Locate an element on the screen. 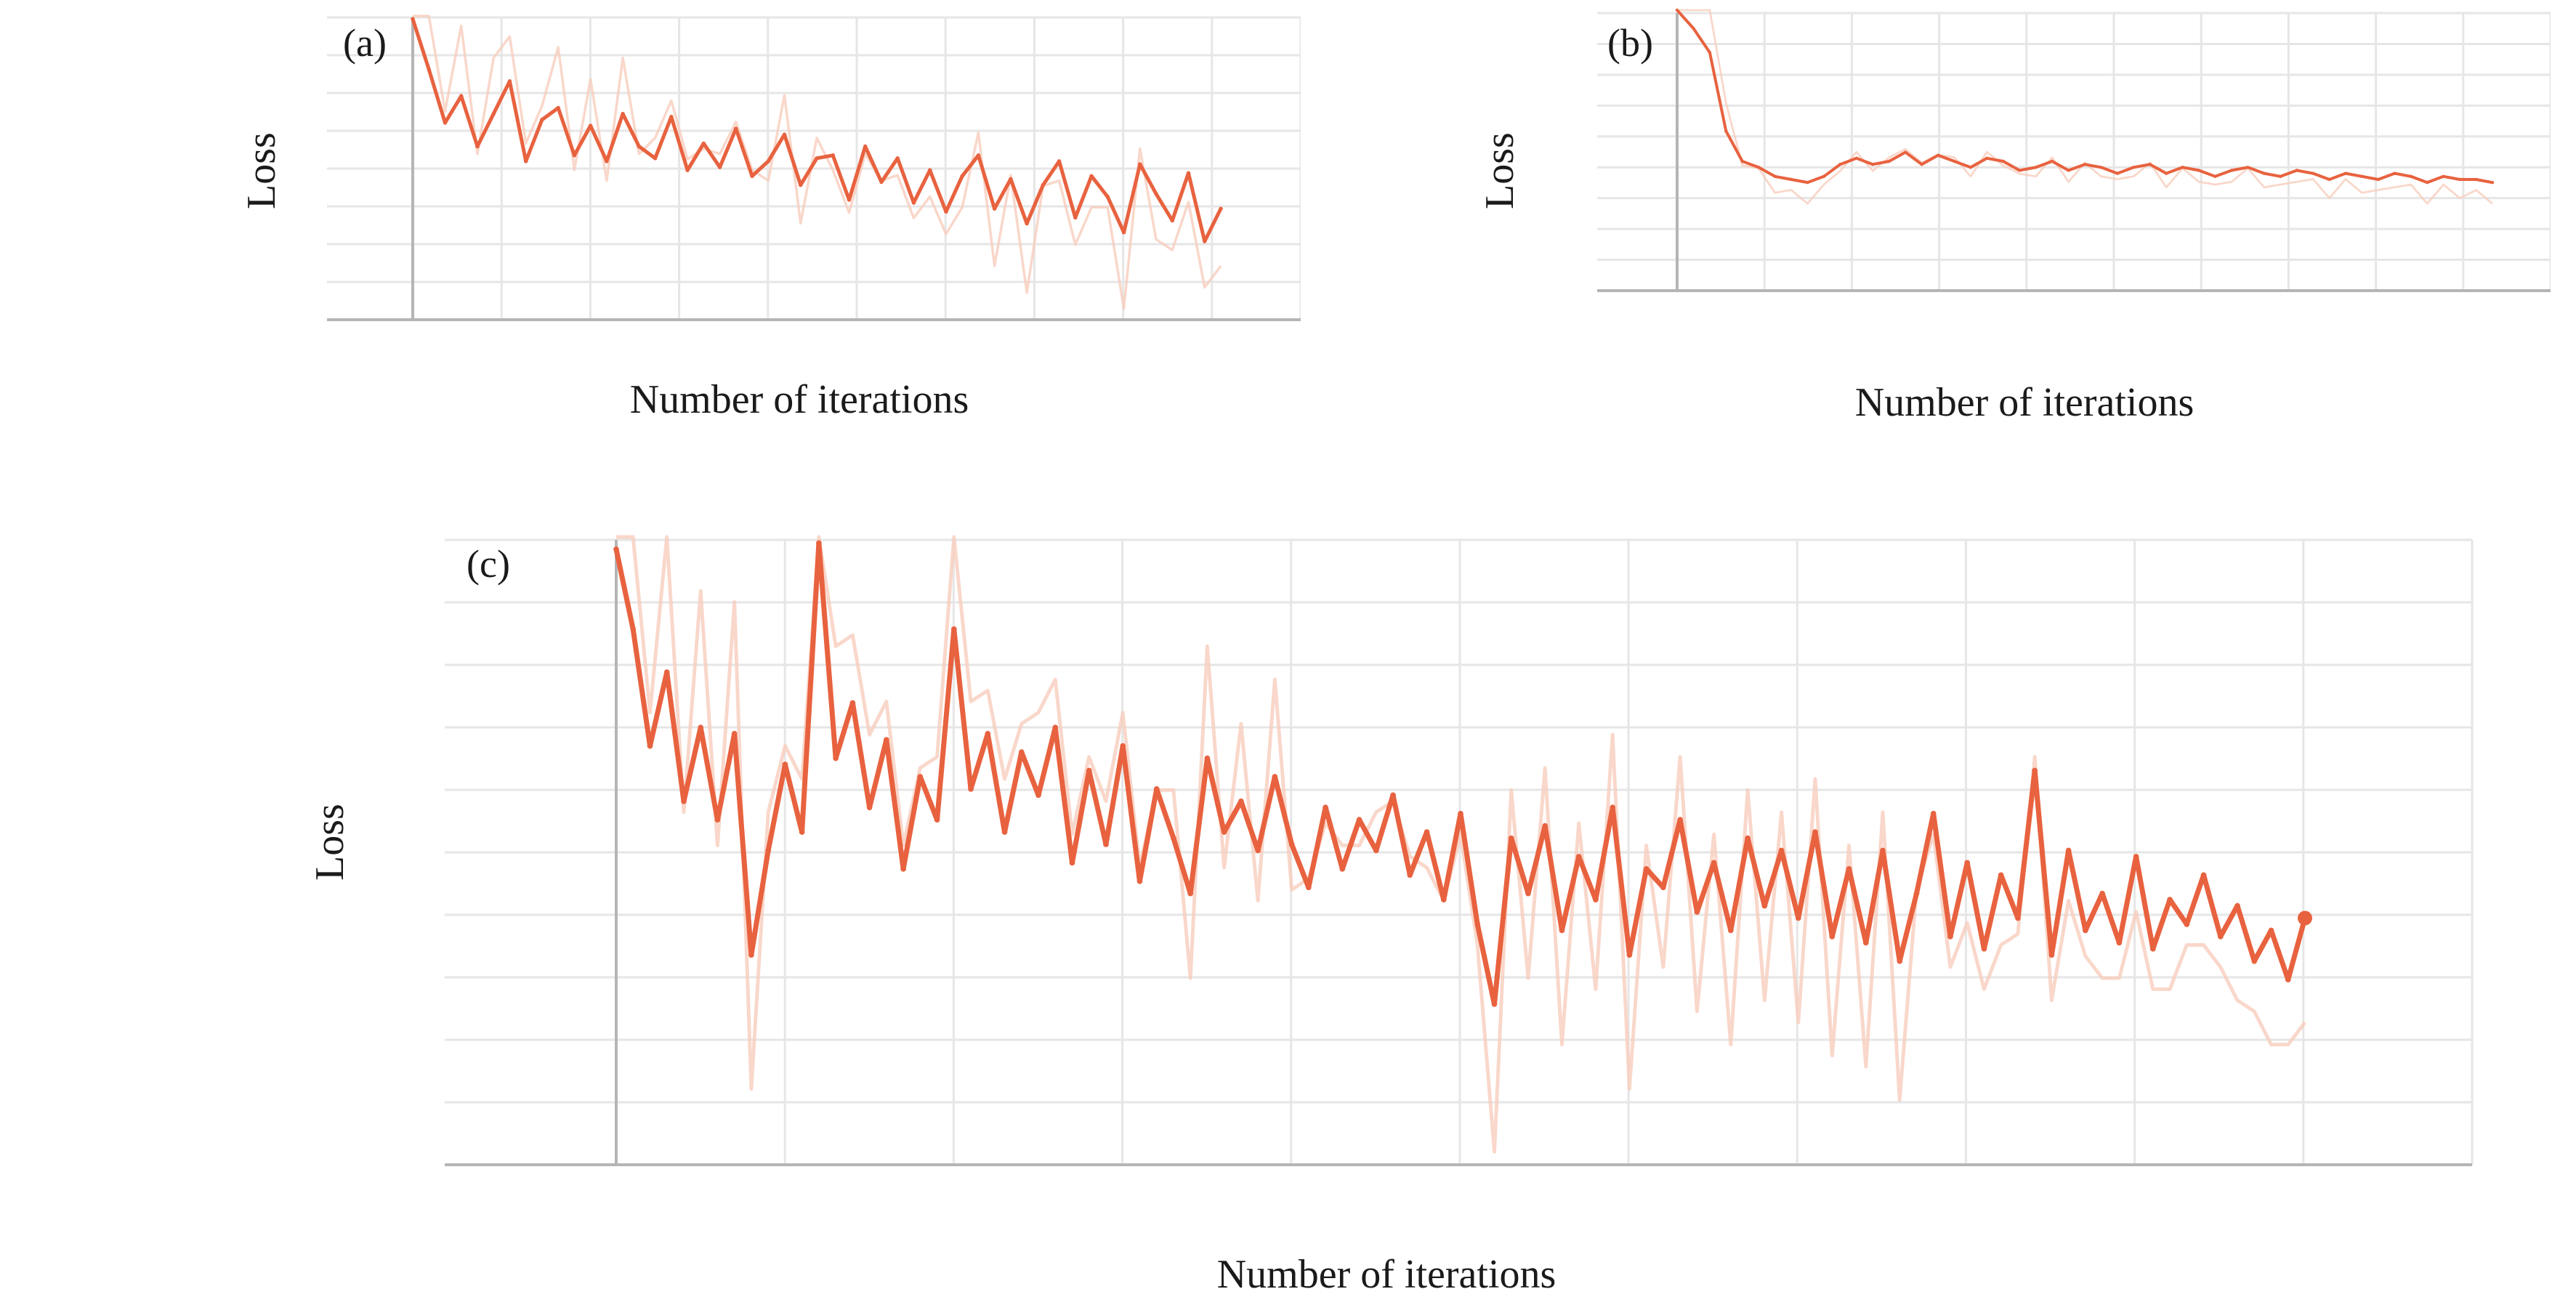  chart-a-y-axis-label: Loss is located at coordinates (262, 170).